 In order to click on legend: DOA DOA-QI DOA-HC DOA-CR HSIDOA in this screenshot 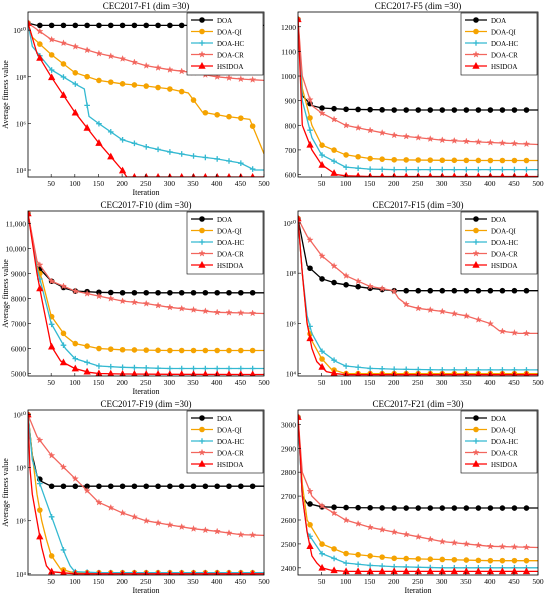, I will do `click(499, 243)`.